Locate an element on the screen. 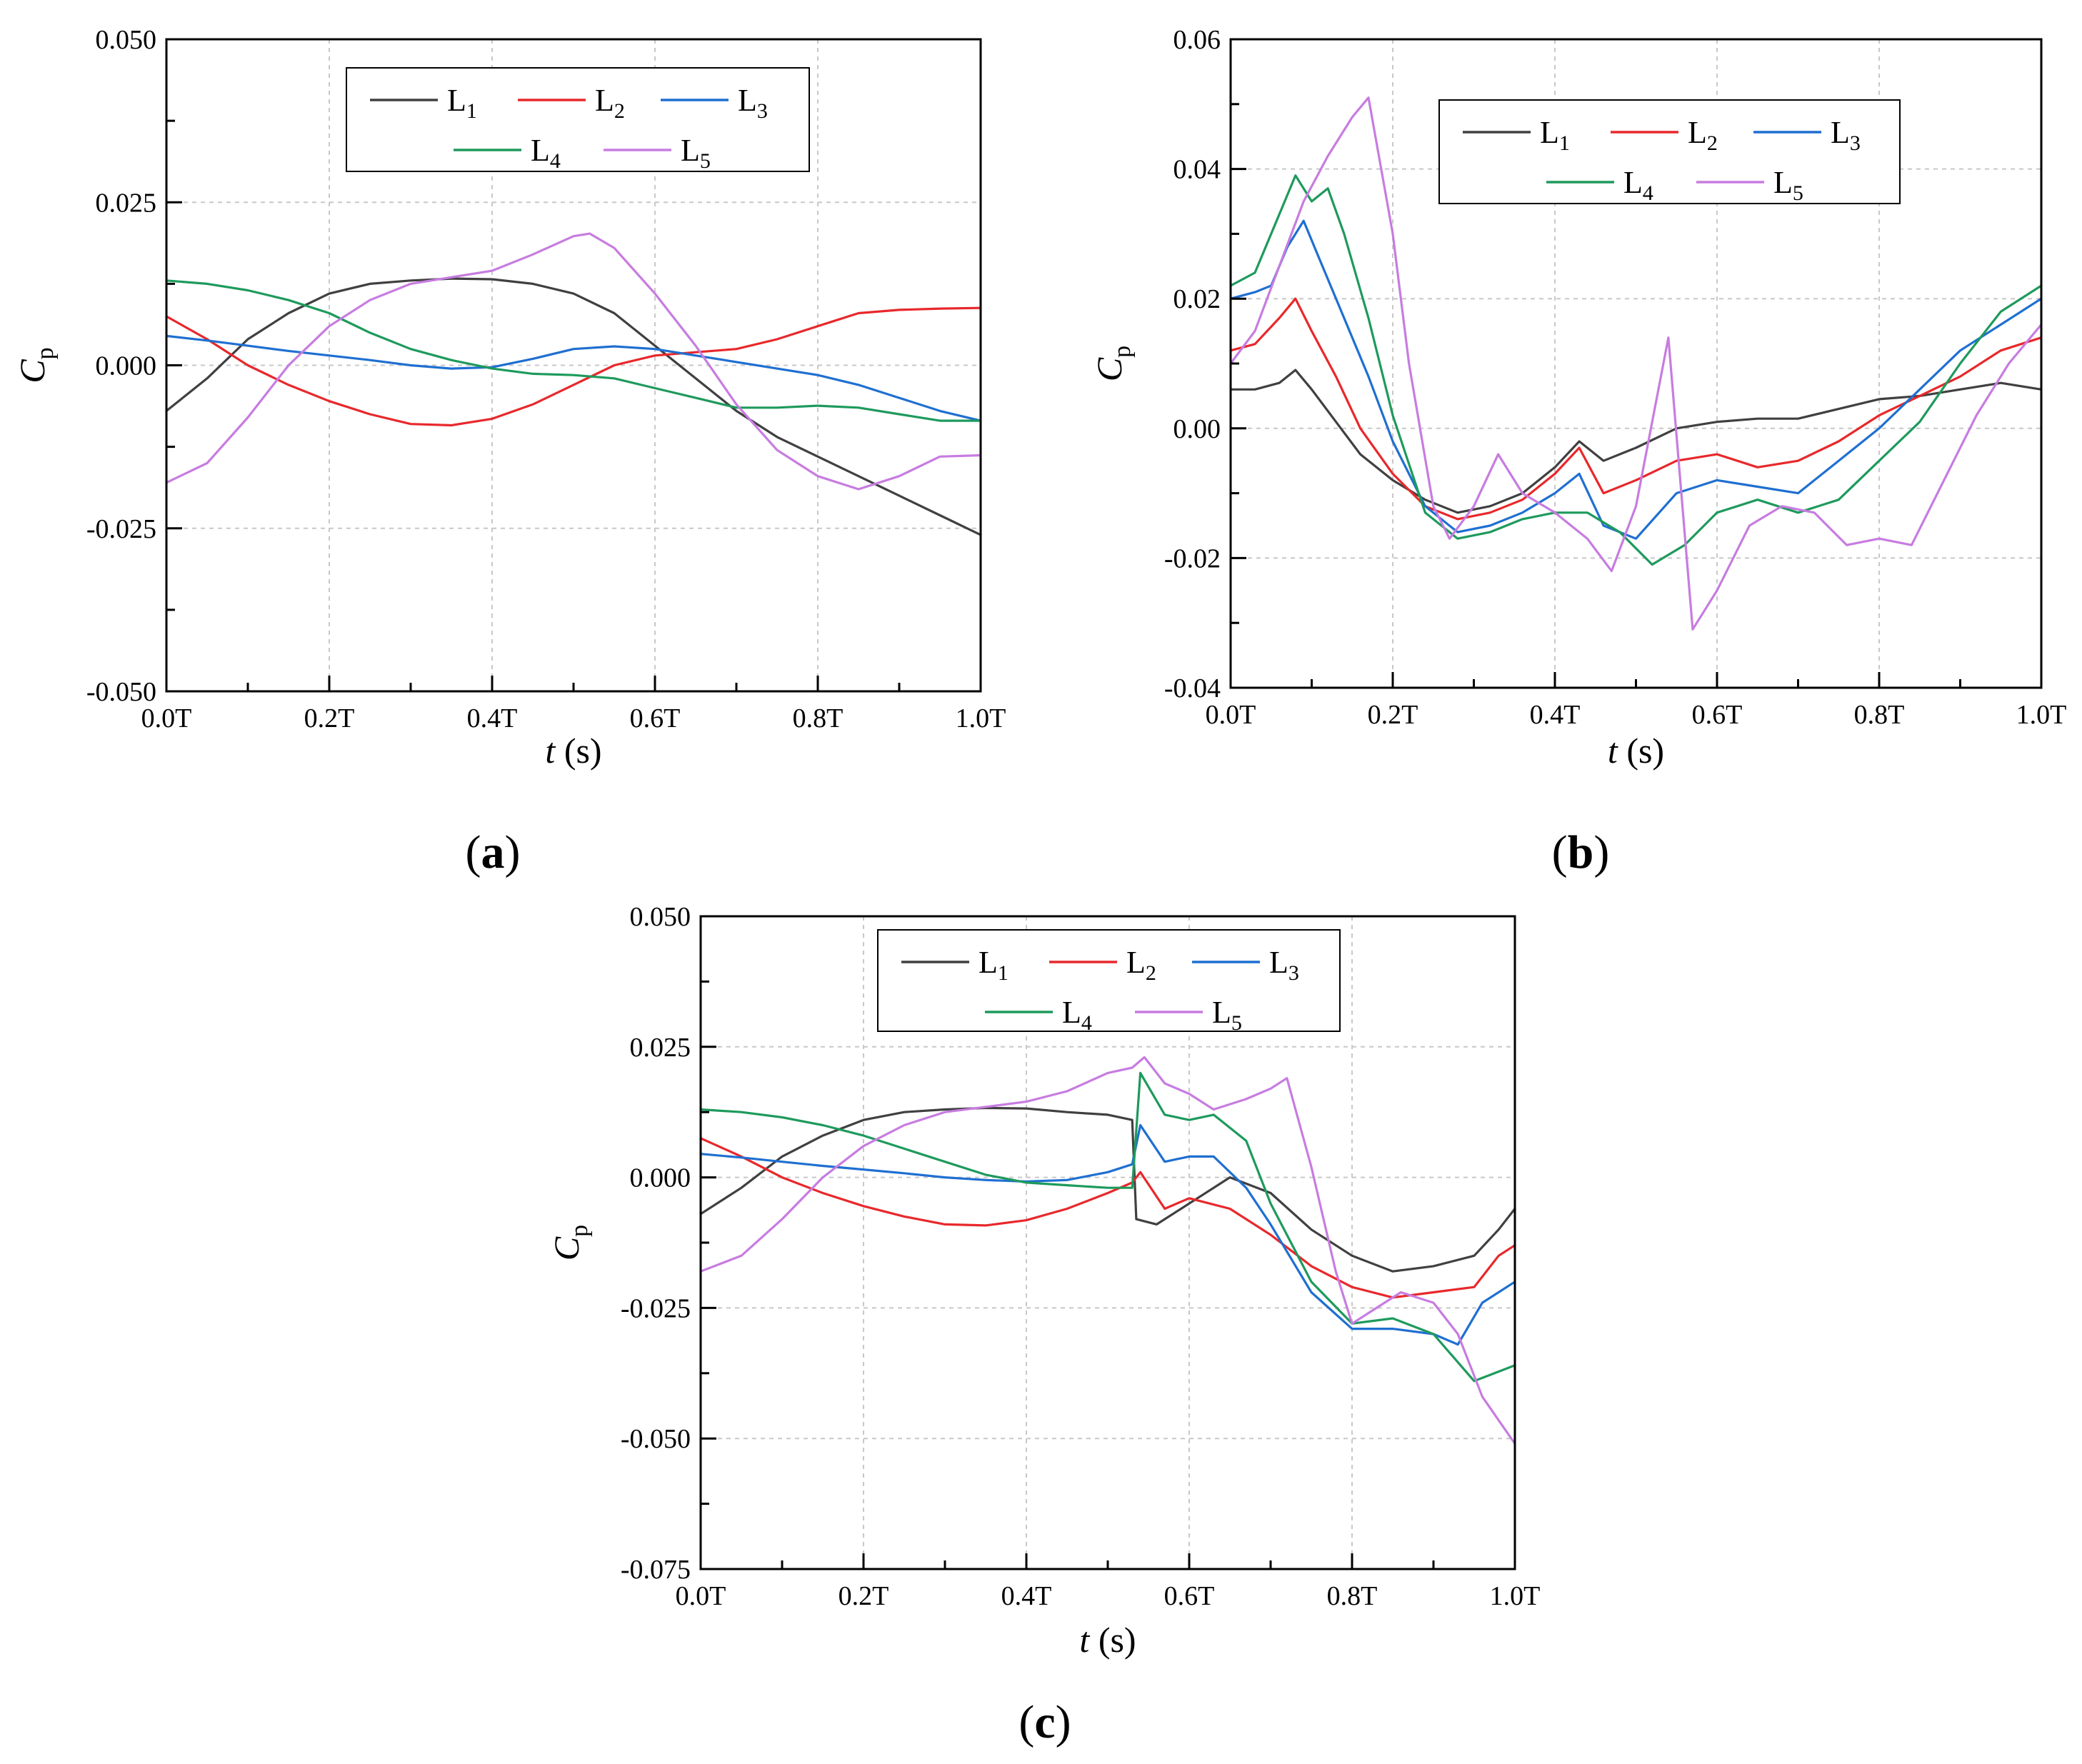 The image size is (2082, 1764). y-tick-label: 0.00 is located at coordinates (1197, 429).